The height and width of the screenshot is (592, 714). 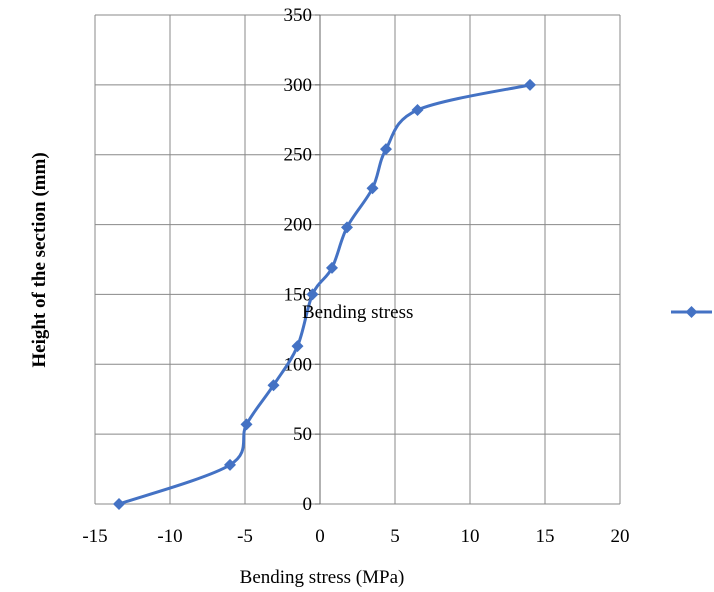 I want to click on y-tick-label: 300, so click(x=298, y=85).